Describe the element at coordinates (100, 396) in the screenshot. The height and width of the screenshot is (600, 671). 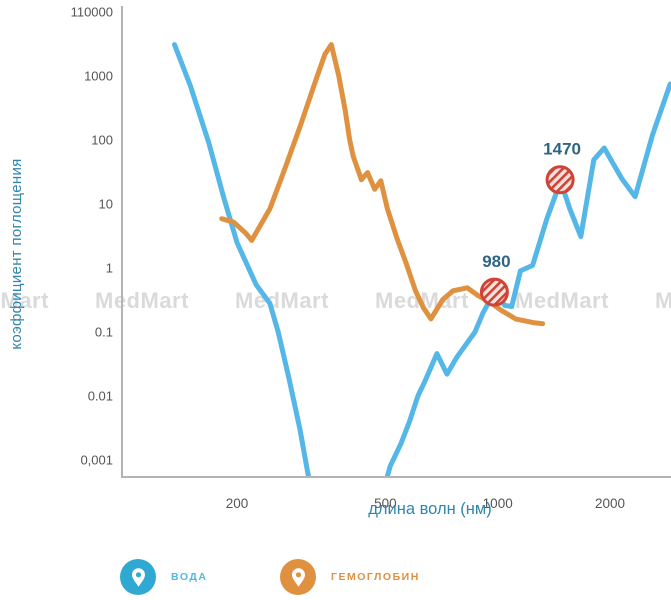
I see `y-tick-label: 0.01` at that location.